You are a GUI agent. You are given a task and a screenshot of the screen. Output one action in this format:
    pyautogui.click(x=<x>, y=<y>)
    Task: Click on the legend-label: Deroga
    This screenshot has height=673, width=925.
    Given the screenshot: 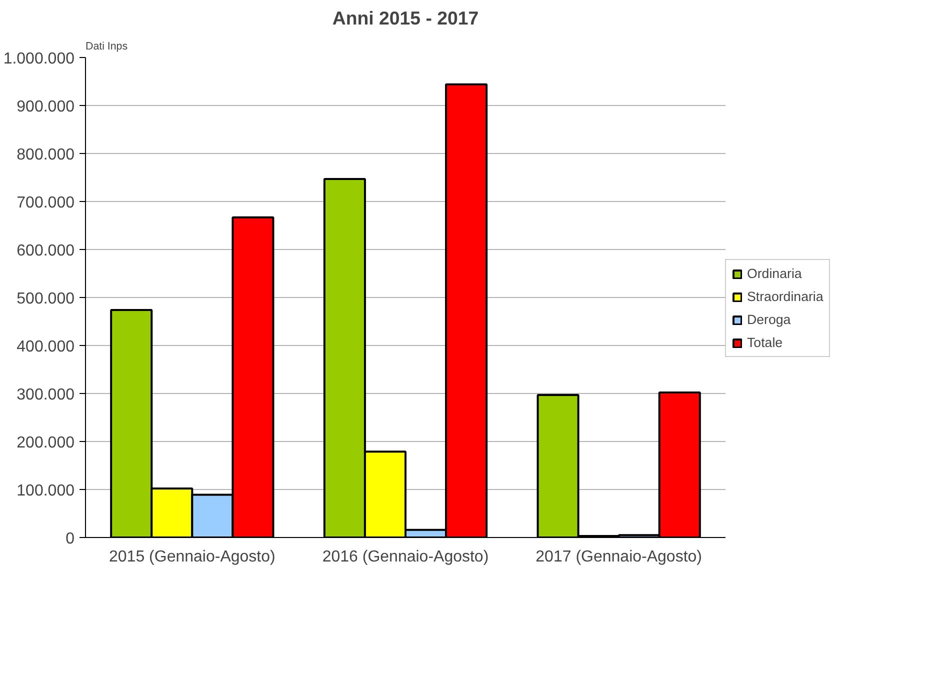 What is the action you would take?
    pyautogui.click(x=769, y=319)
    